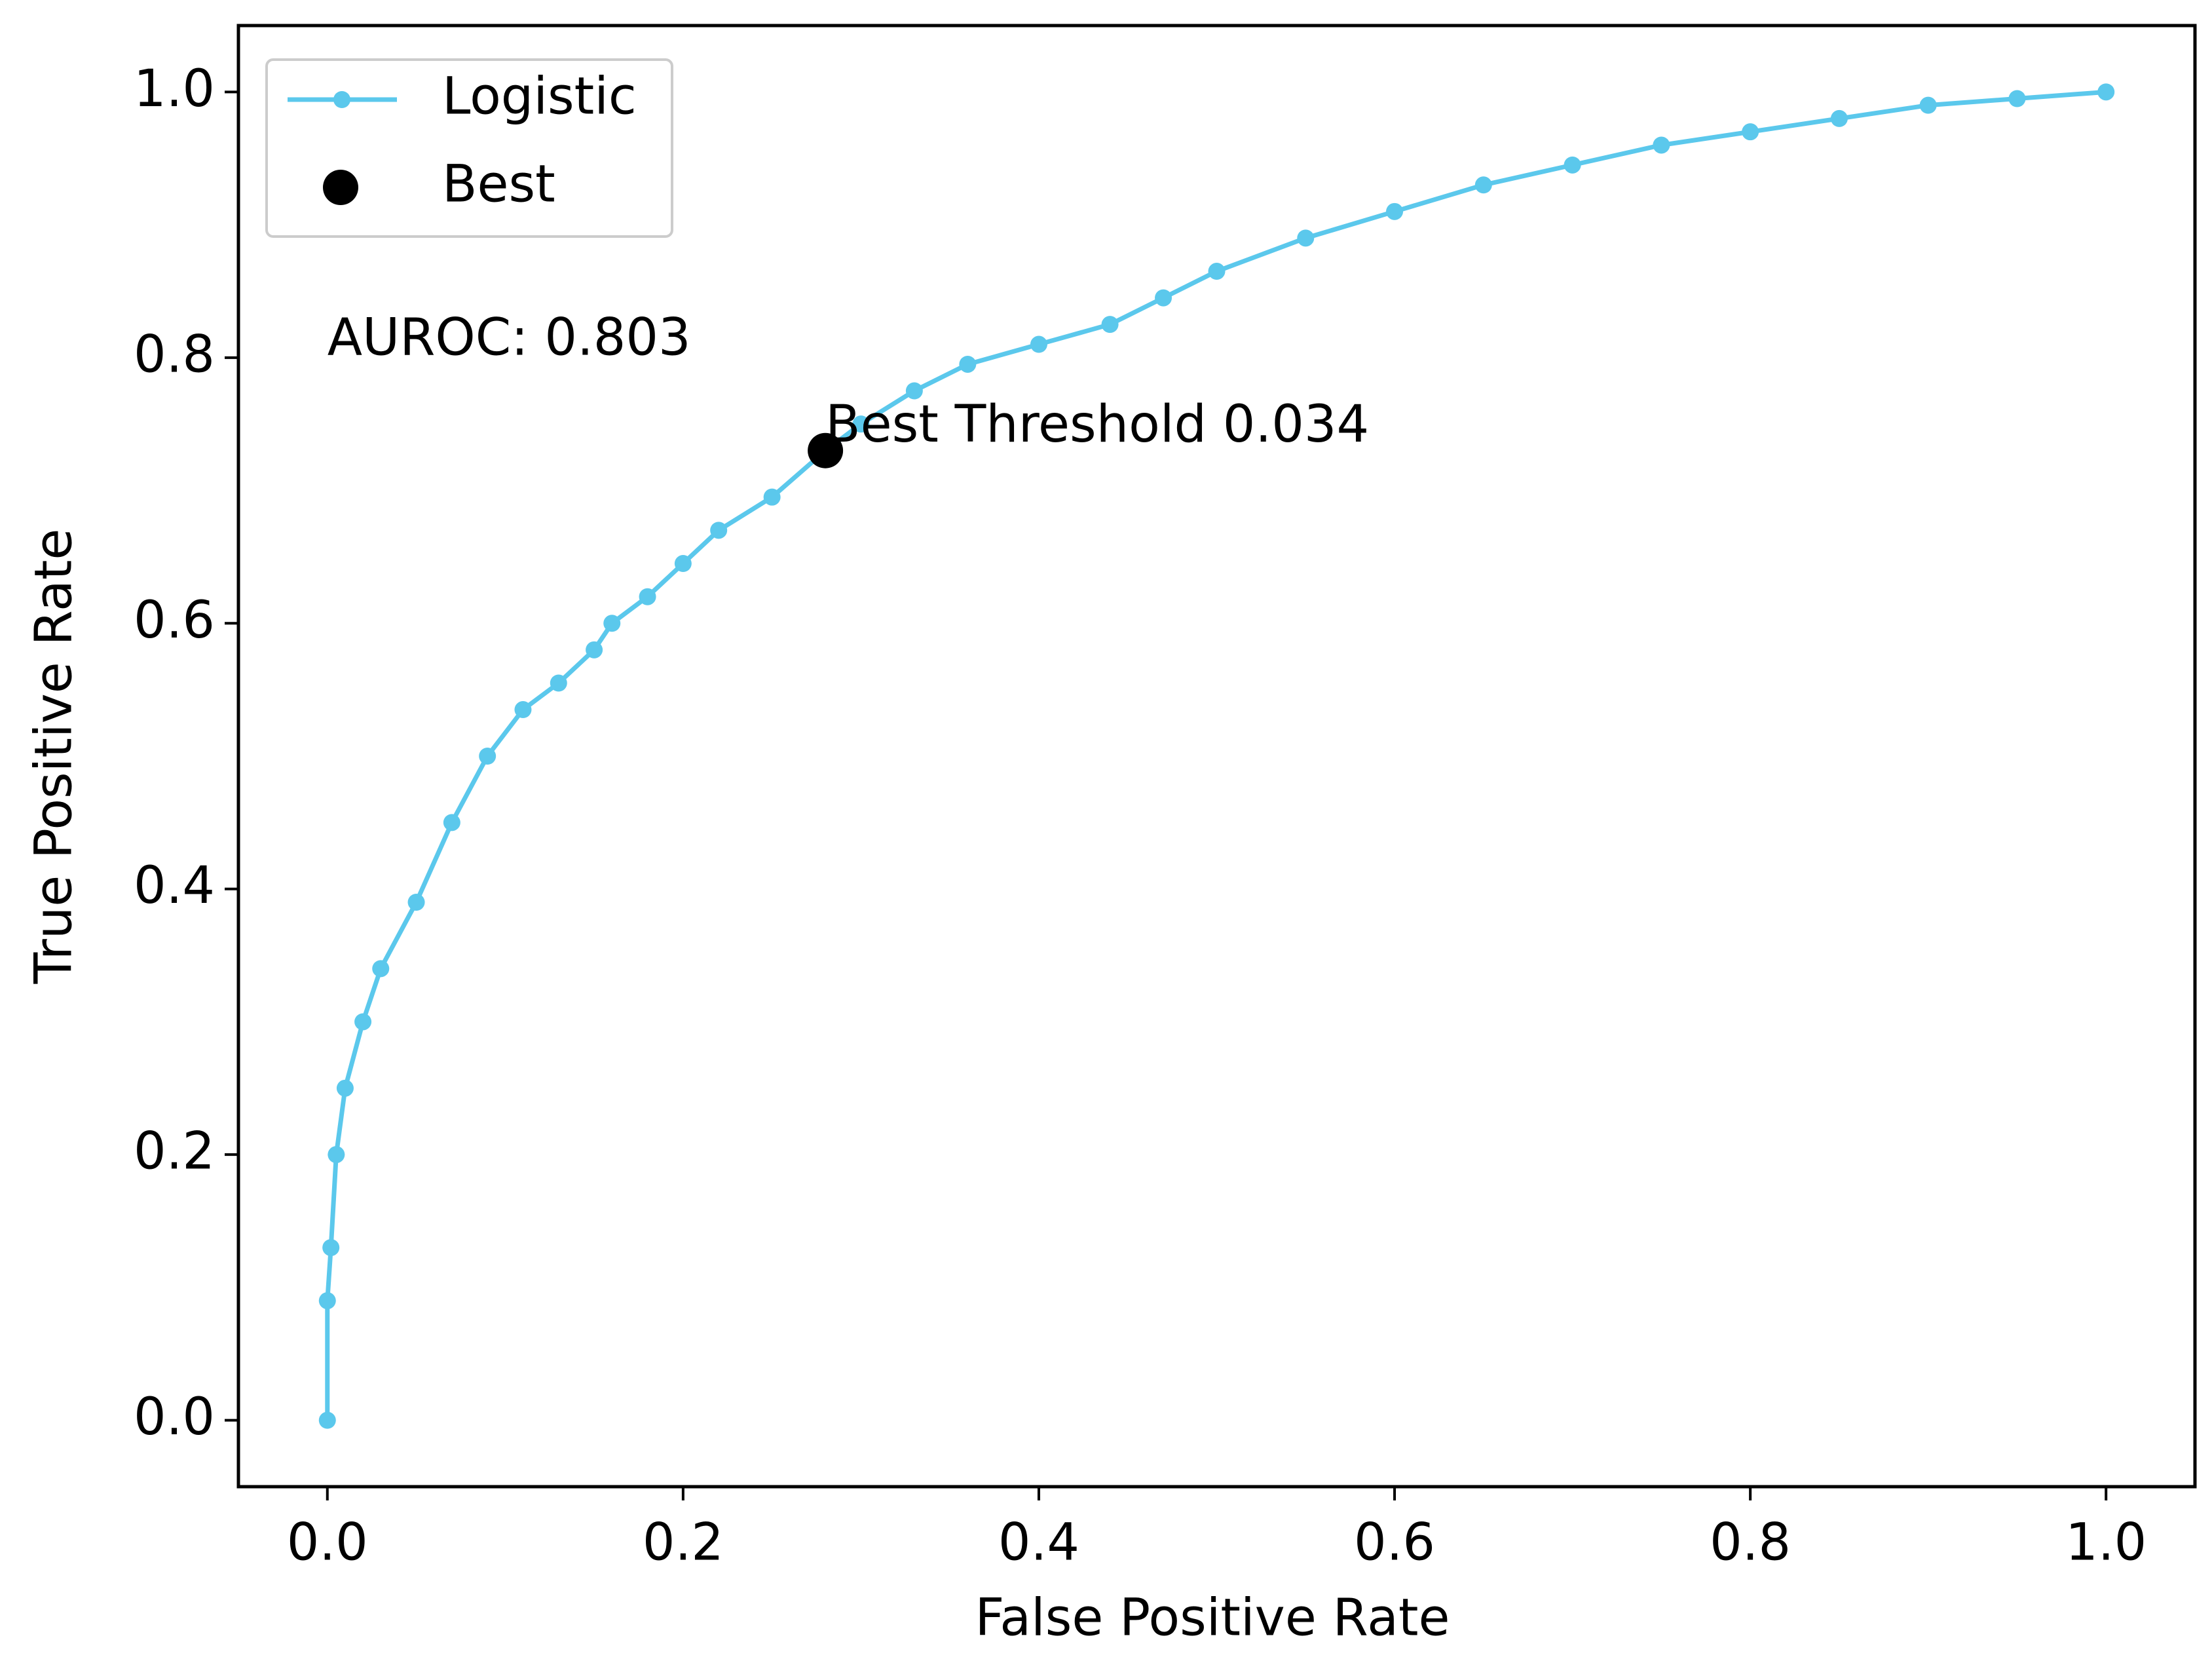 The image size is (2212, 1659). Describe the element at coordinates (174, 355) in the screenshot. I see `y-tick-label: 0.8` at that location.